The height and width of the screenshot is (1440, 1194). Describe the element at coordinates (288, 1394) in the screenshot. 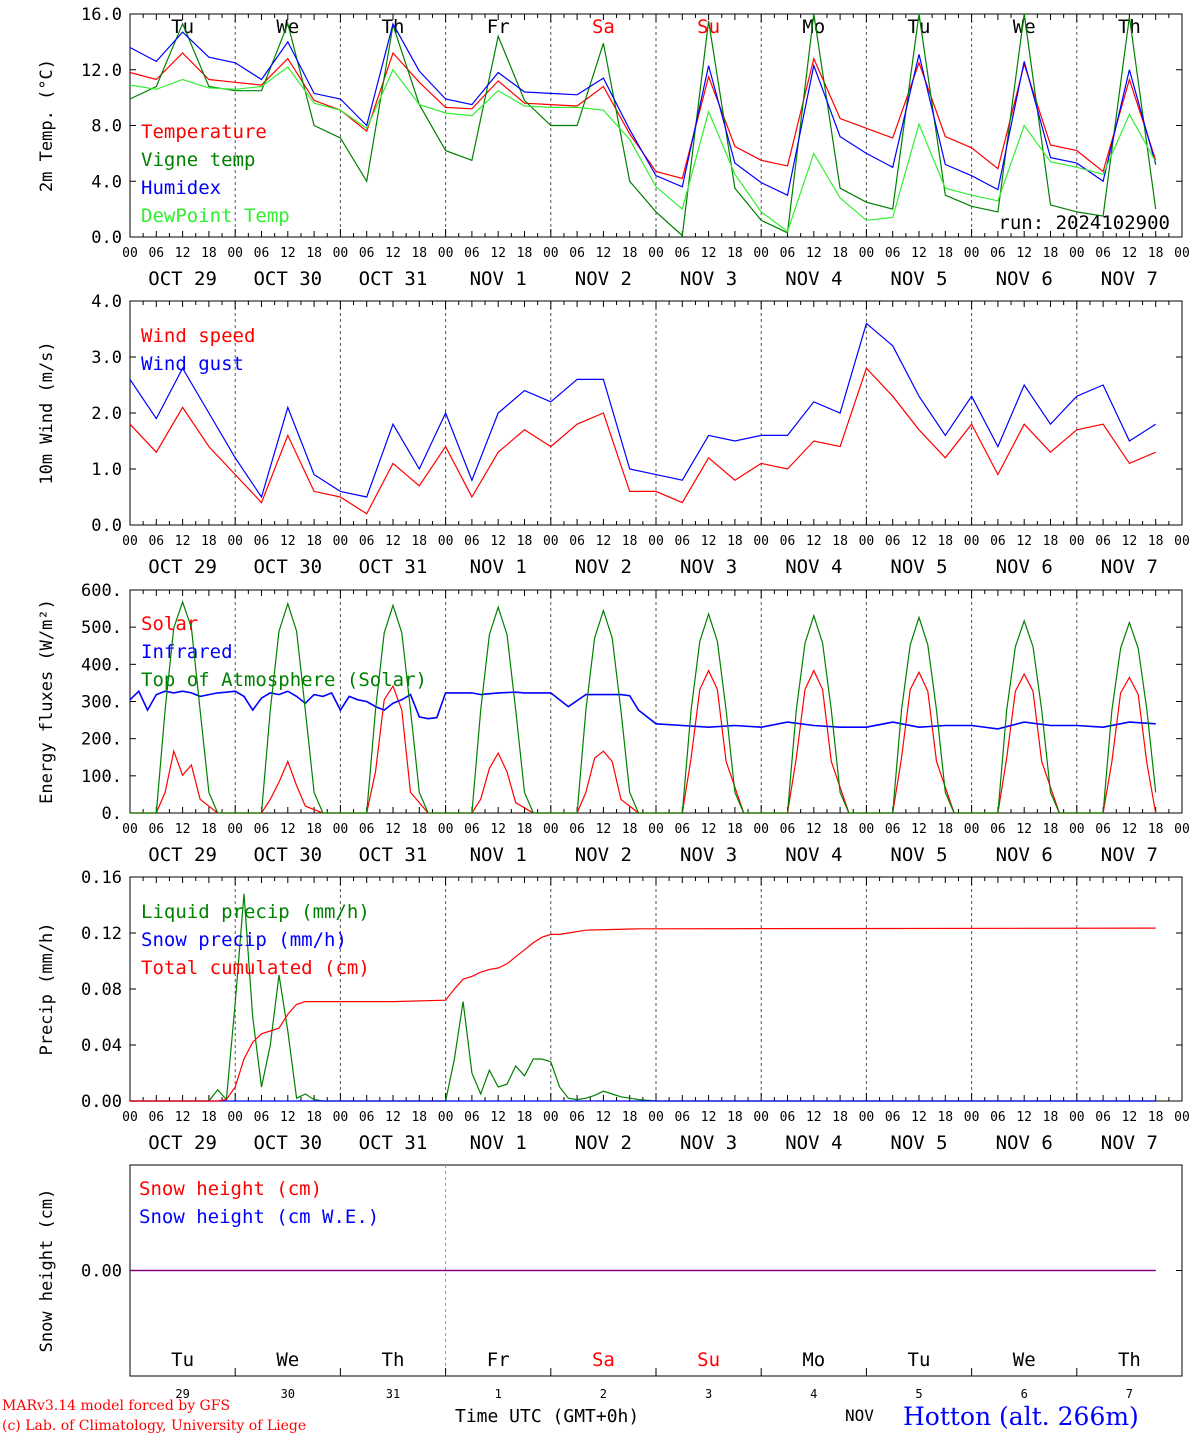

I see `day-number-label: 30` at that location.